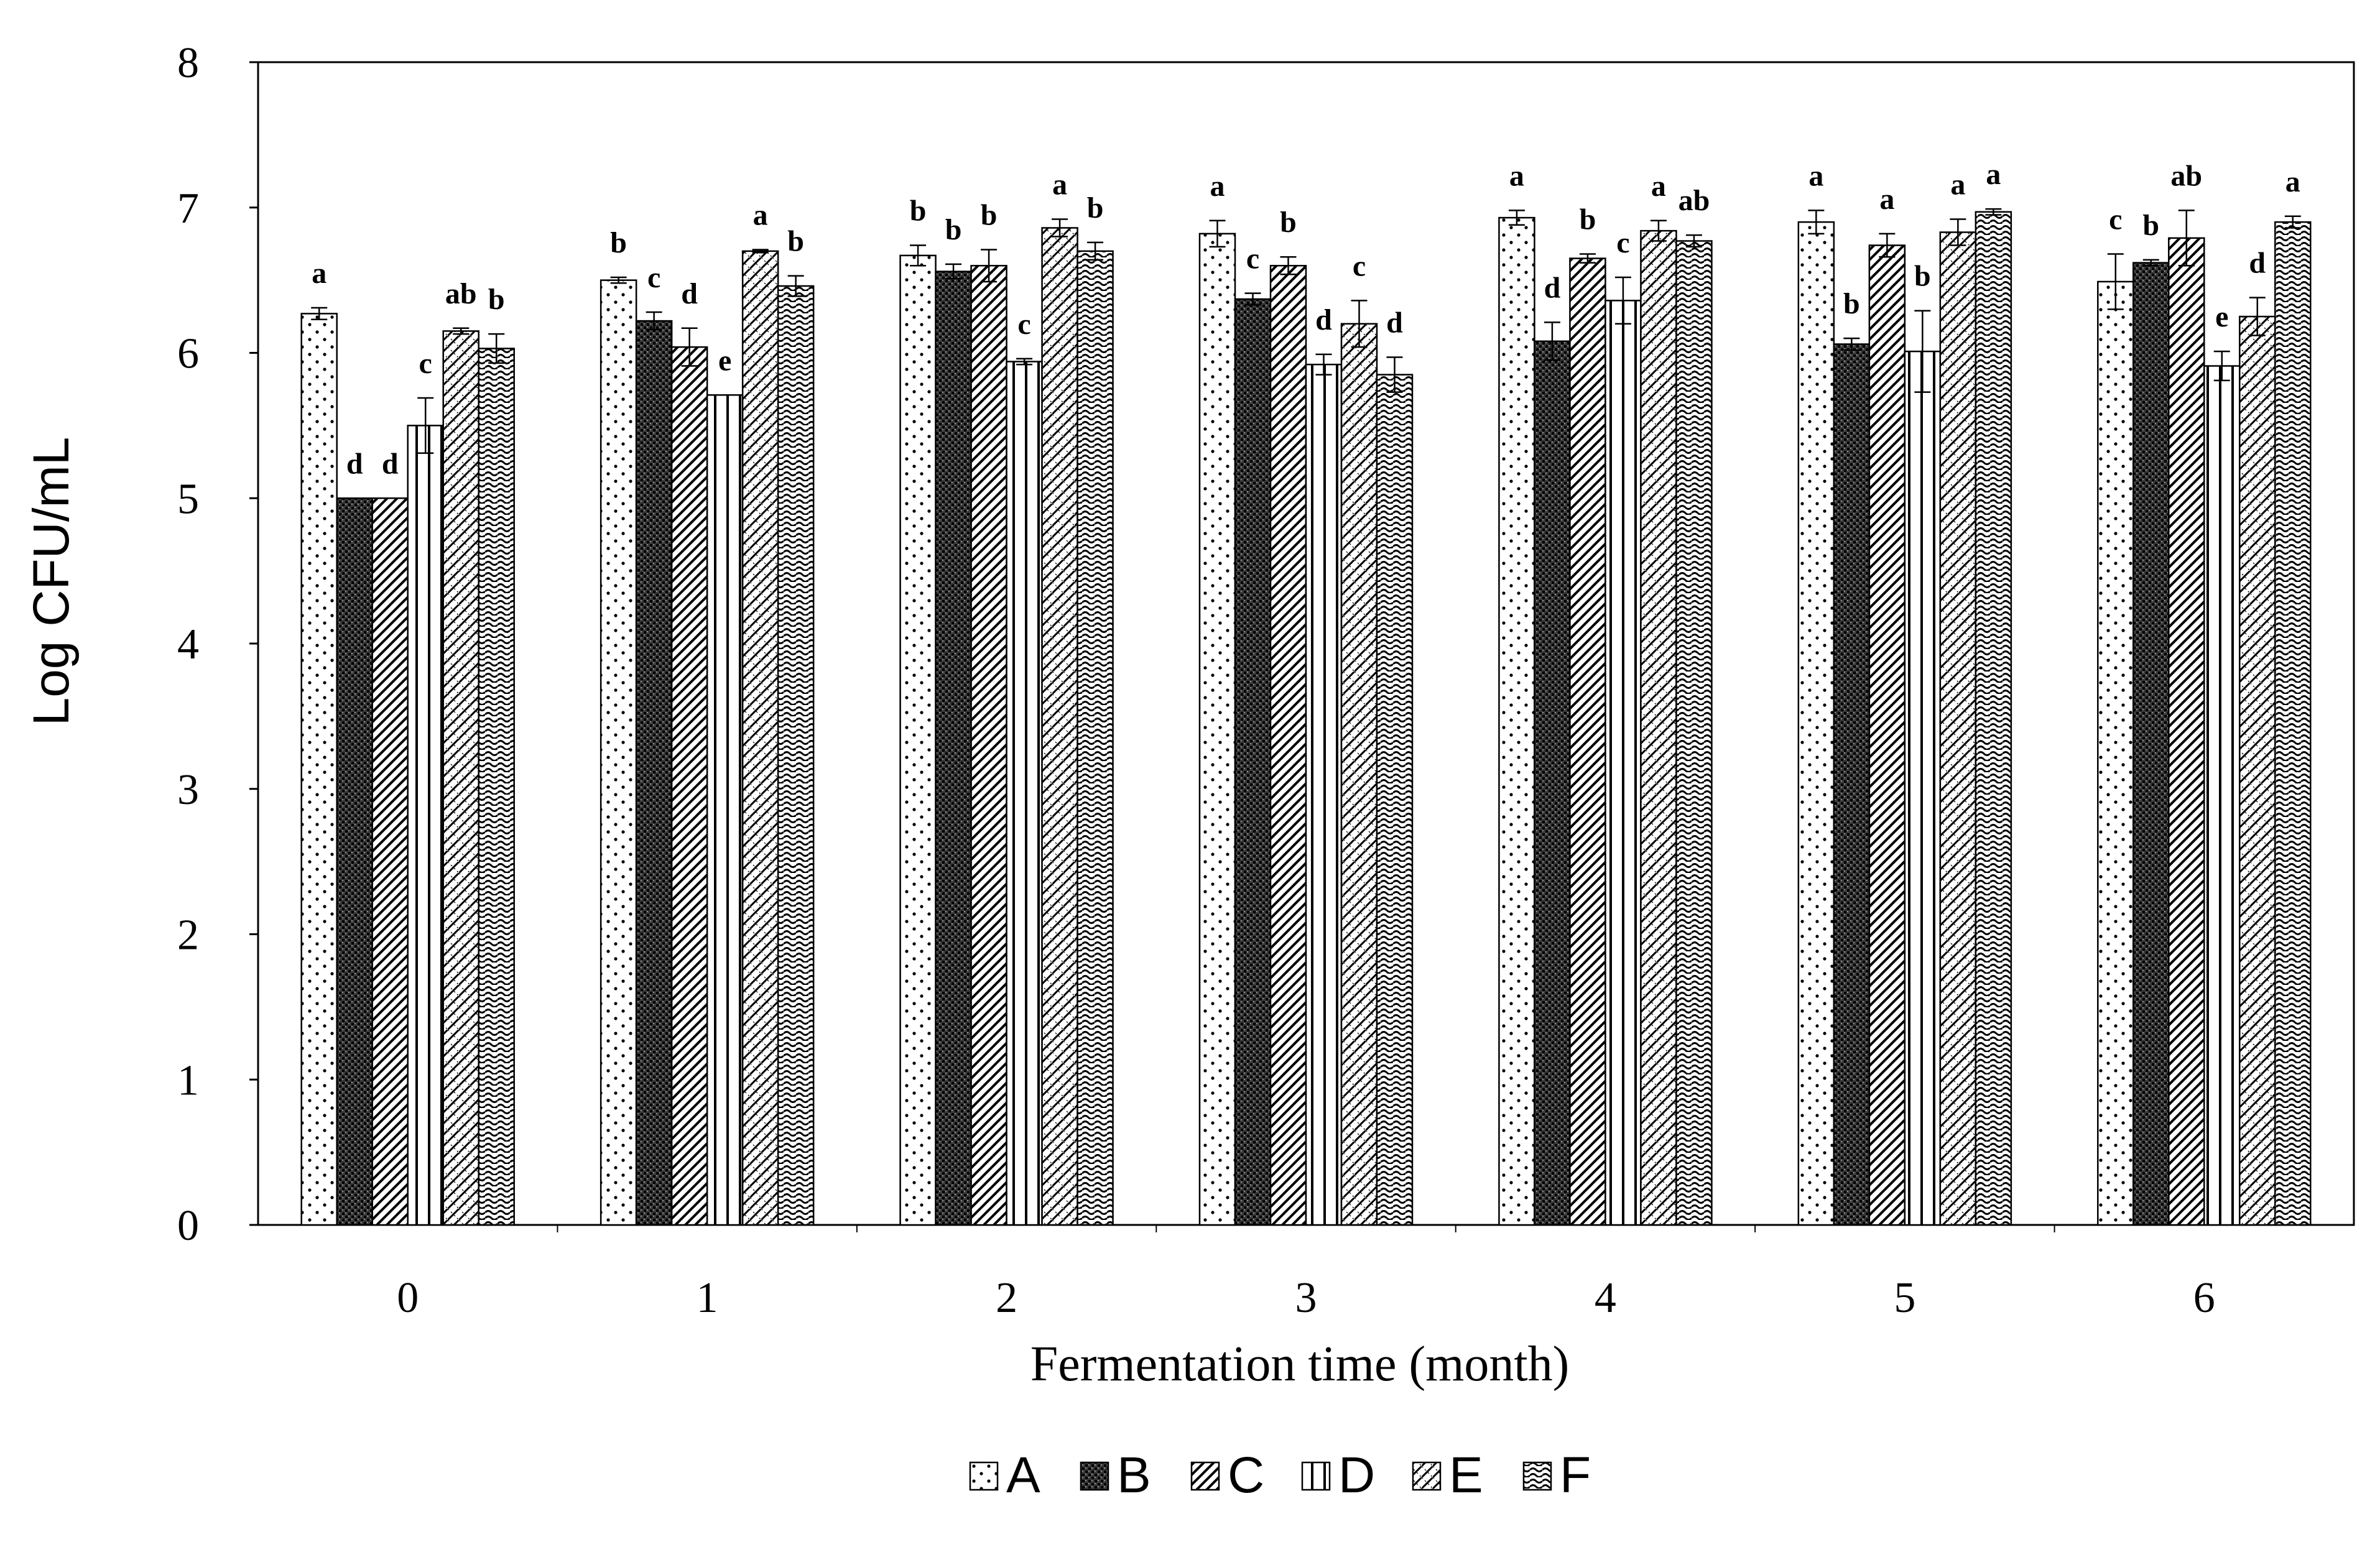  What do you see at coordinates (2257, 263) in the screenshot?
I see `significance-letter-E-6: d` at bounding box center [2257, 263].